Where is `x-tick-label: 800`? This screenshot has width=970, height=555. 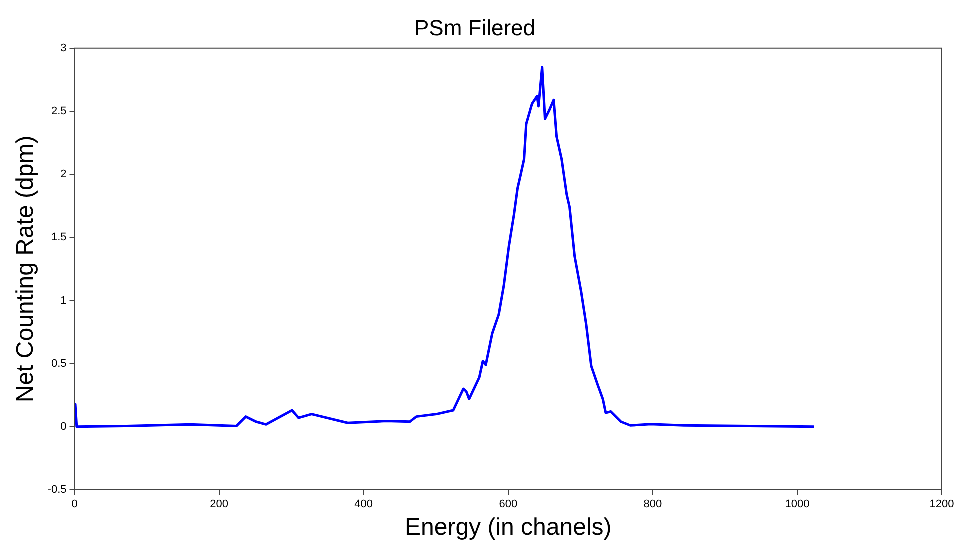
x-tick-label: 800 is located at coordinates (653, 504).